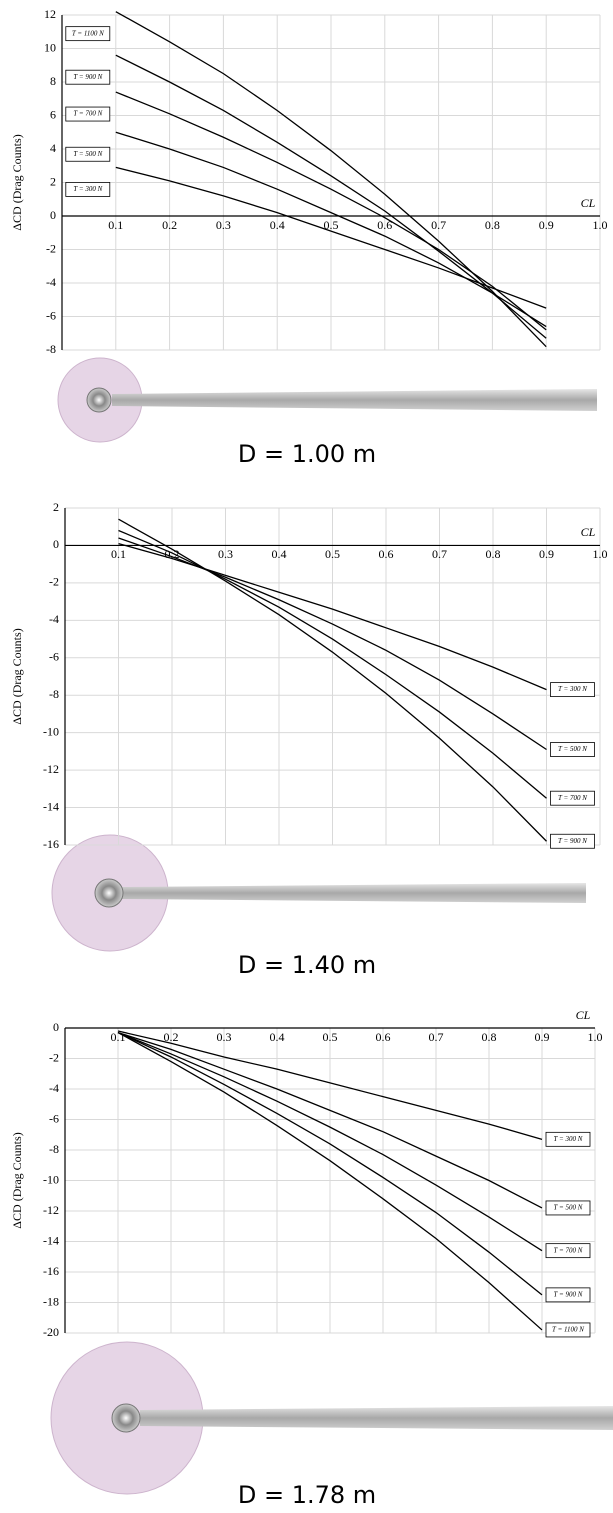 This screenshot has width=613, height=1513. Describe the element at coordinates (53, 148) in the screenshot. I see `y-tick-label: 4` at that location.